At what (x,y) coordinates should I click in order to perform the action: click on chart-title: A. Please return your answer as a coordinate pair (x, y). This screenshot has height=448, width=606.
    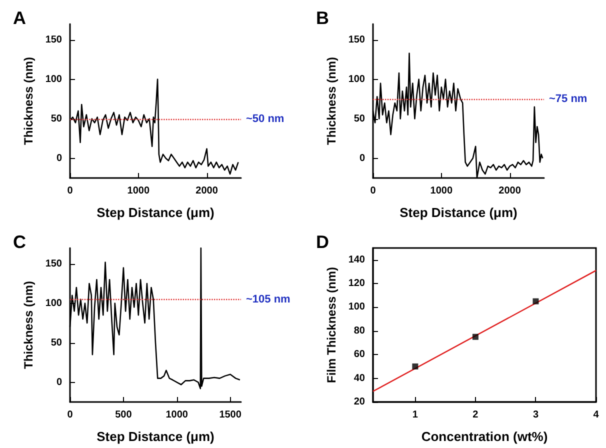
    Looking at the image, I should click on (19, 18).